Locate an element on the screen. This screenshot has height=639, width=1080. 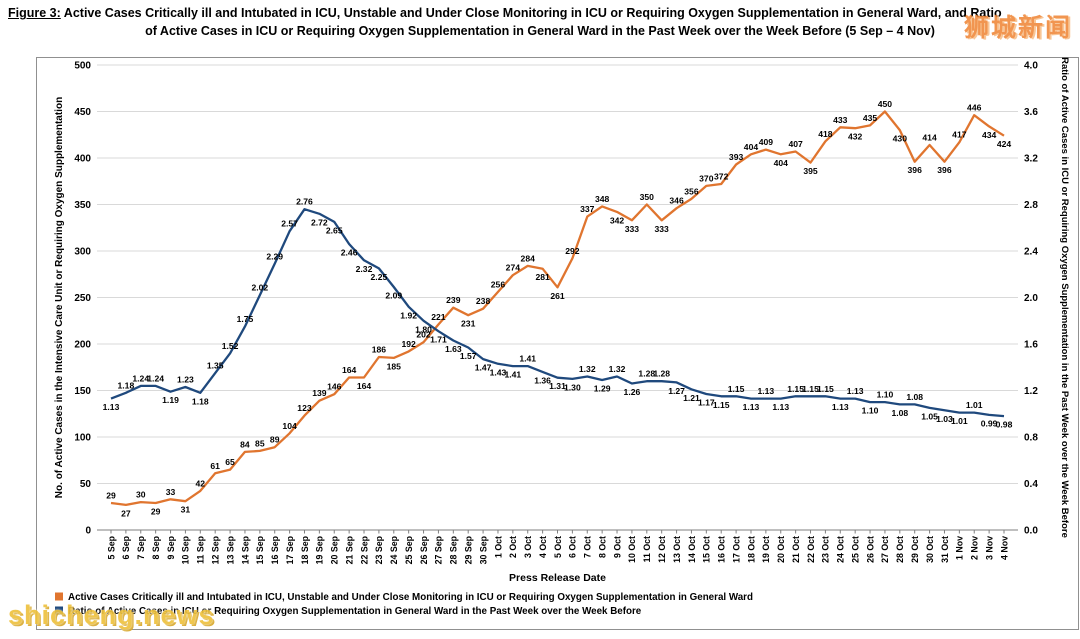
y-tick-label-right: 0.4 is located at coordinates (1031, 484).